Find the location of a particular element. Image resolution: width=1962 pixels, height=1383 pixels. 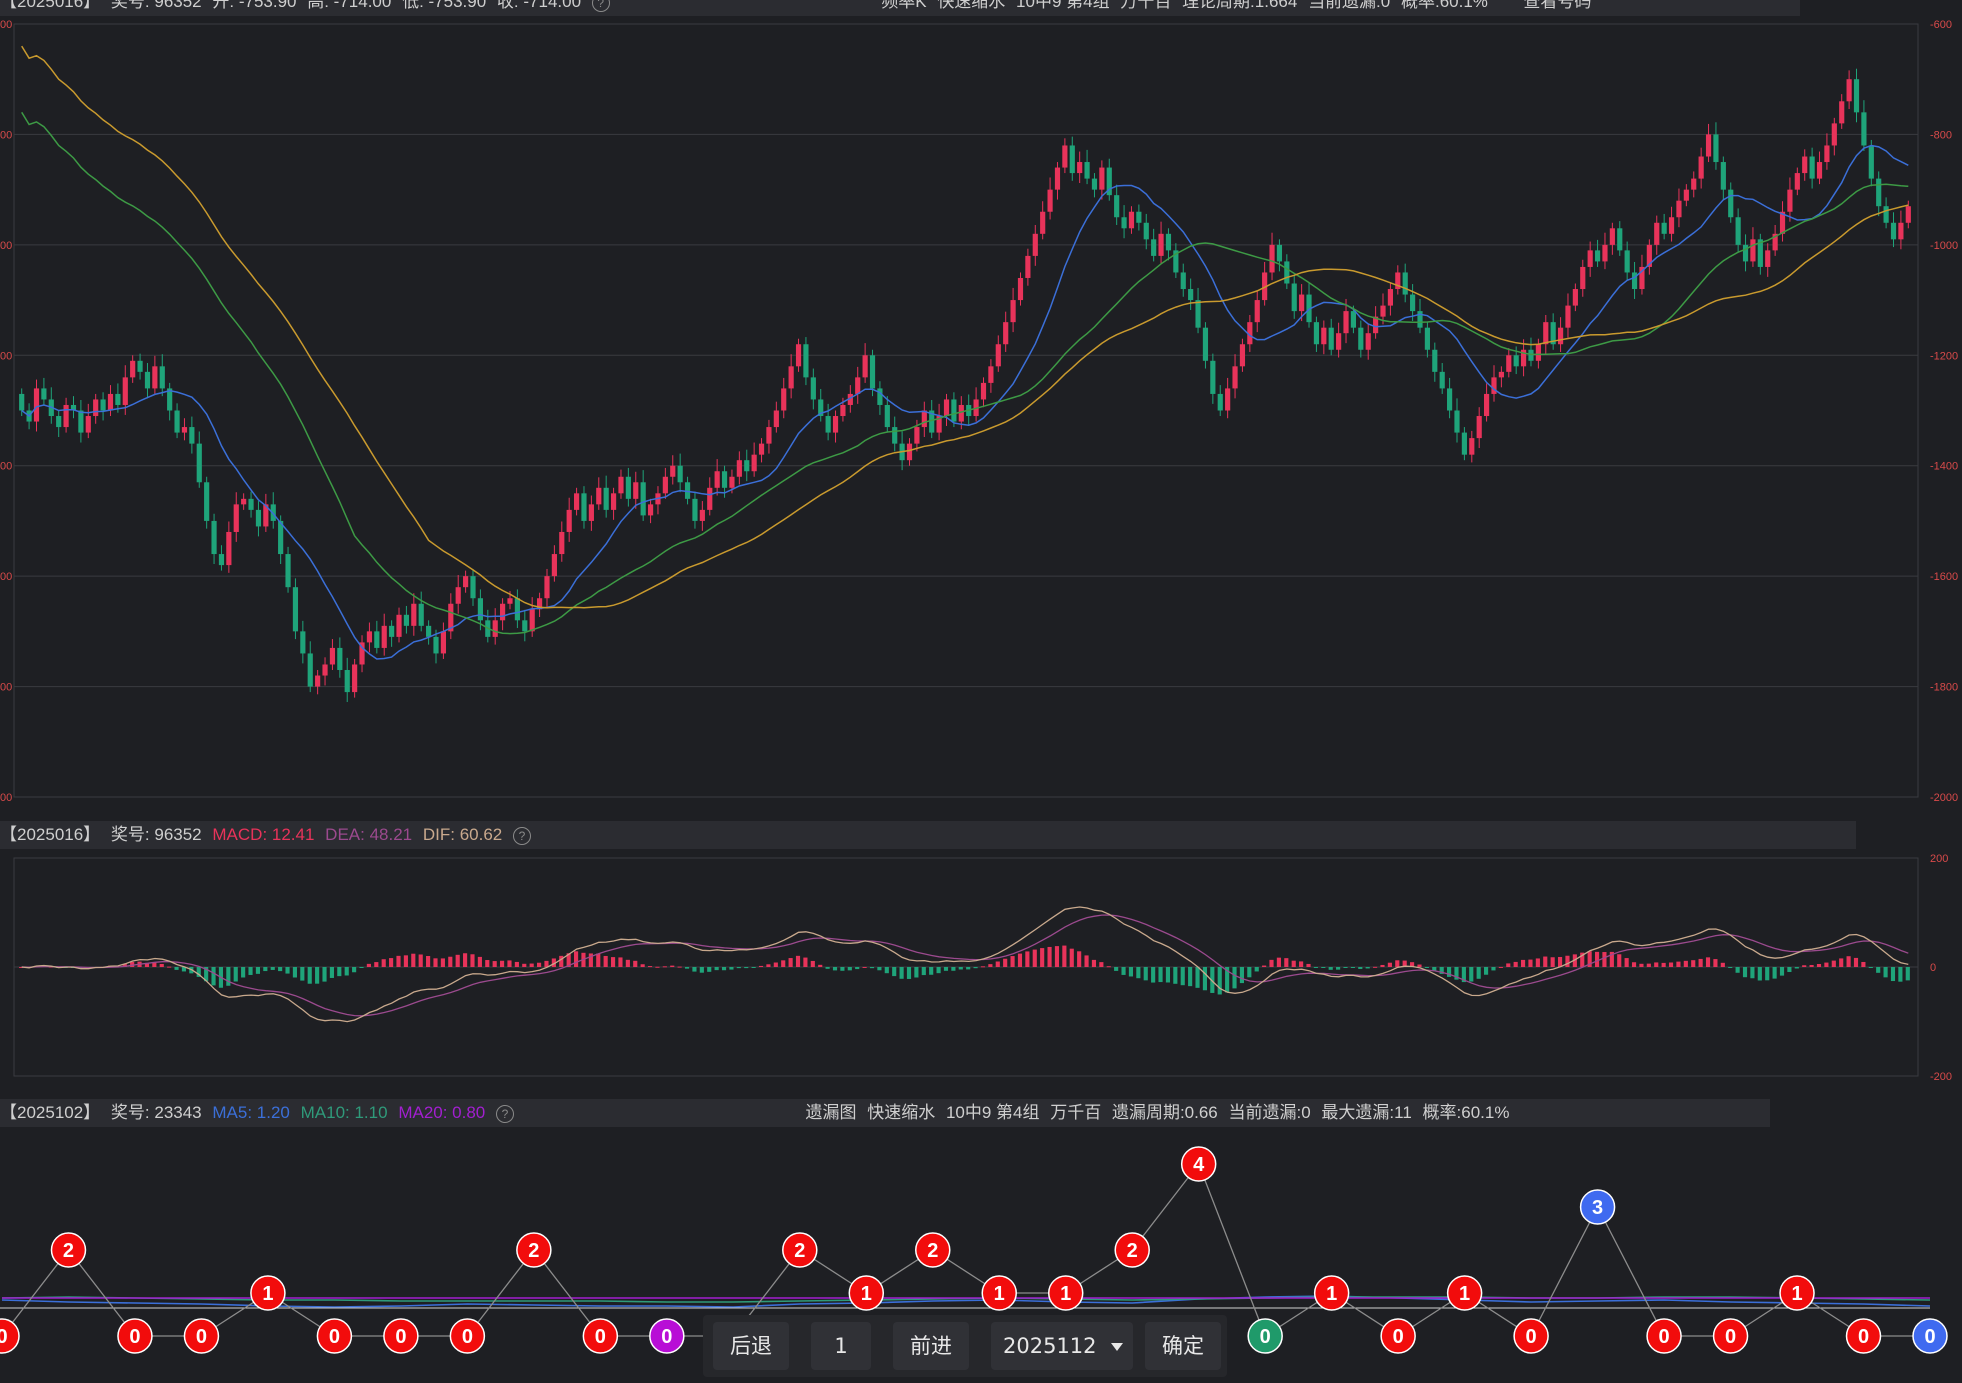

forward-button: 前进 is located at coordinates (931, 1346).